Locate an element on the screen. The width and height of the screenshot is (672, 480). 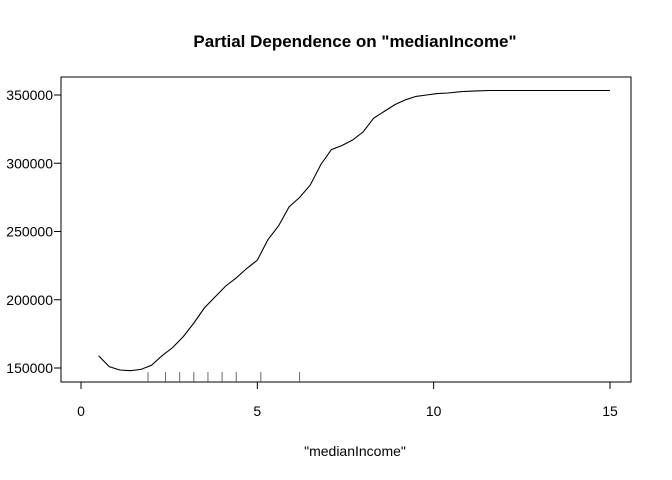
x-axis-label: "medianIncome" is located at coordinates (355, 451).